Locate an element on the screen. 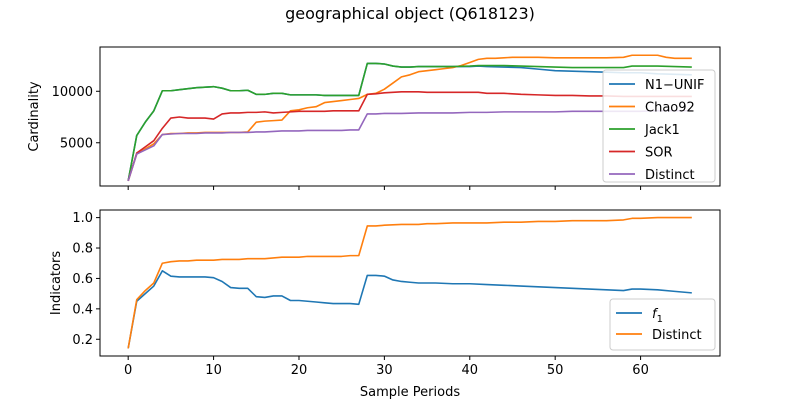 The height and width of the screenshot is (400, 800). x-tick-label: 30 is located at coordinates (384, 370).